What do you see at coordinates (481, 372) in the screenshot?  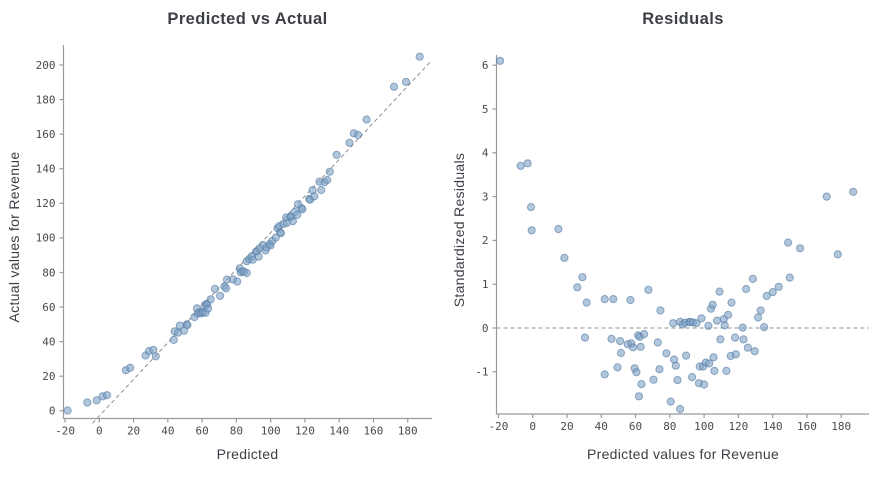 I see `y-tick-label: -1` at bounding box center [481, 372].